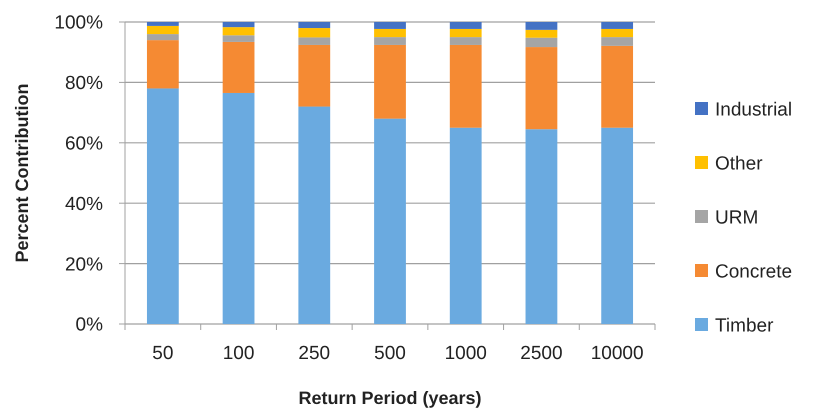  What do you see at coordinates (390, 398) in the screenshot?
I see `x-axis-title: Return Period (years)` at bounding box center [390, 398].